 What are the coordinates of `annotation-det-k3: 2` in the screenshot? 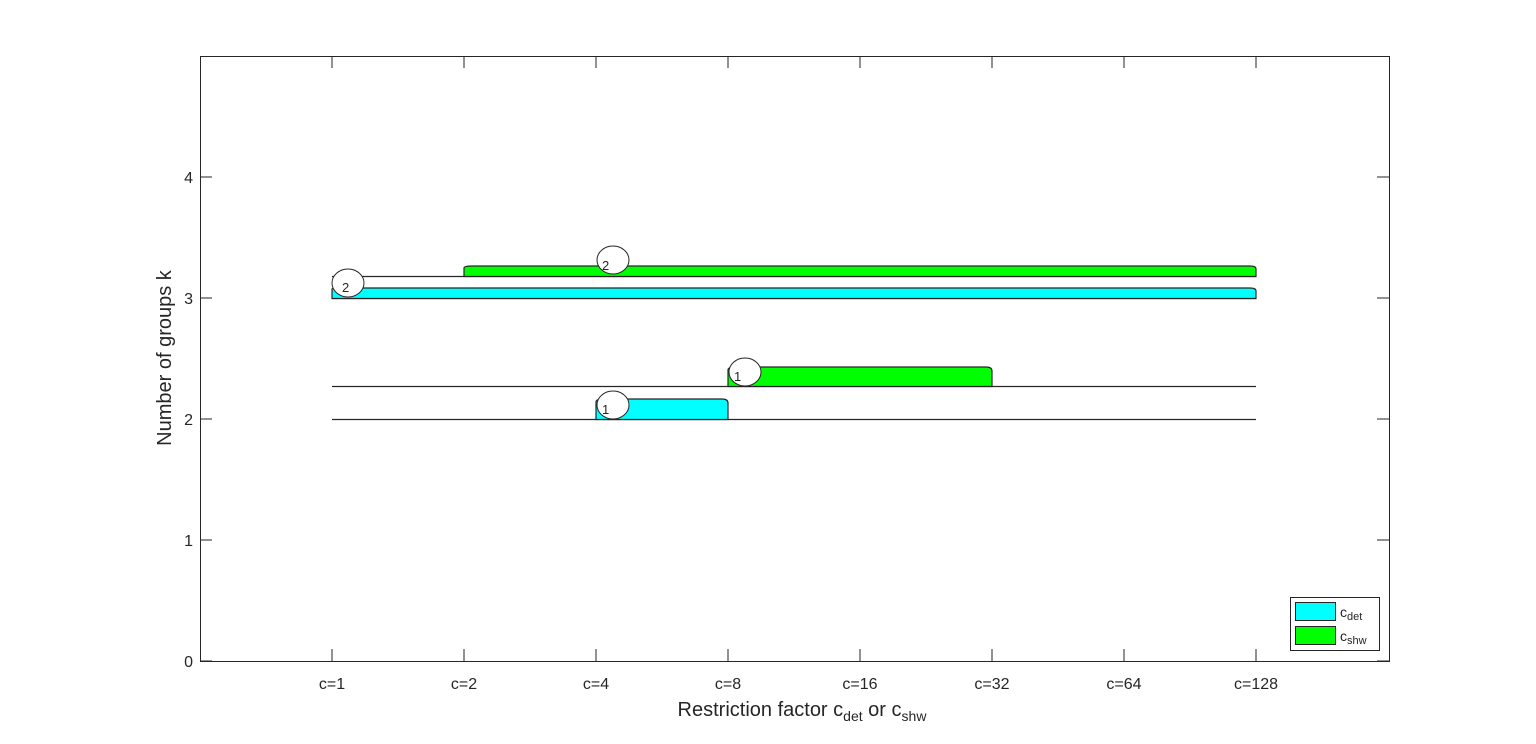 It's located at (348, 283).